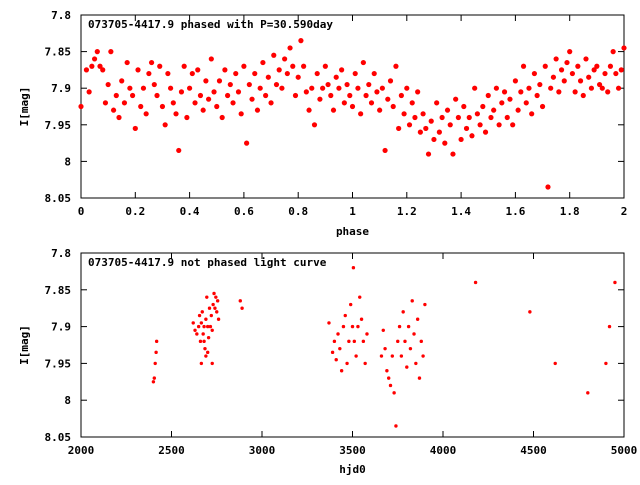  What do you see at coordinates (58, 125) in the screenshot?
I see `y-tick-label: 7.95` at bounding box center [58, 125].